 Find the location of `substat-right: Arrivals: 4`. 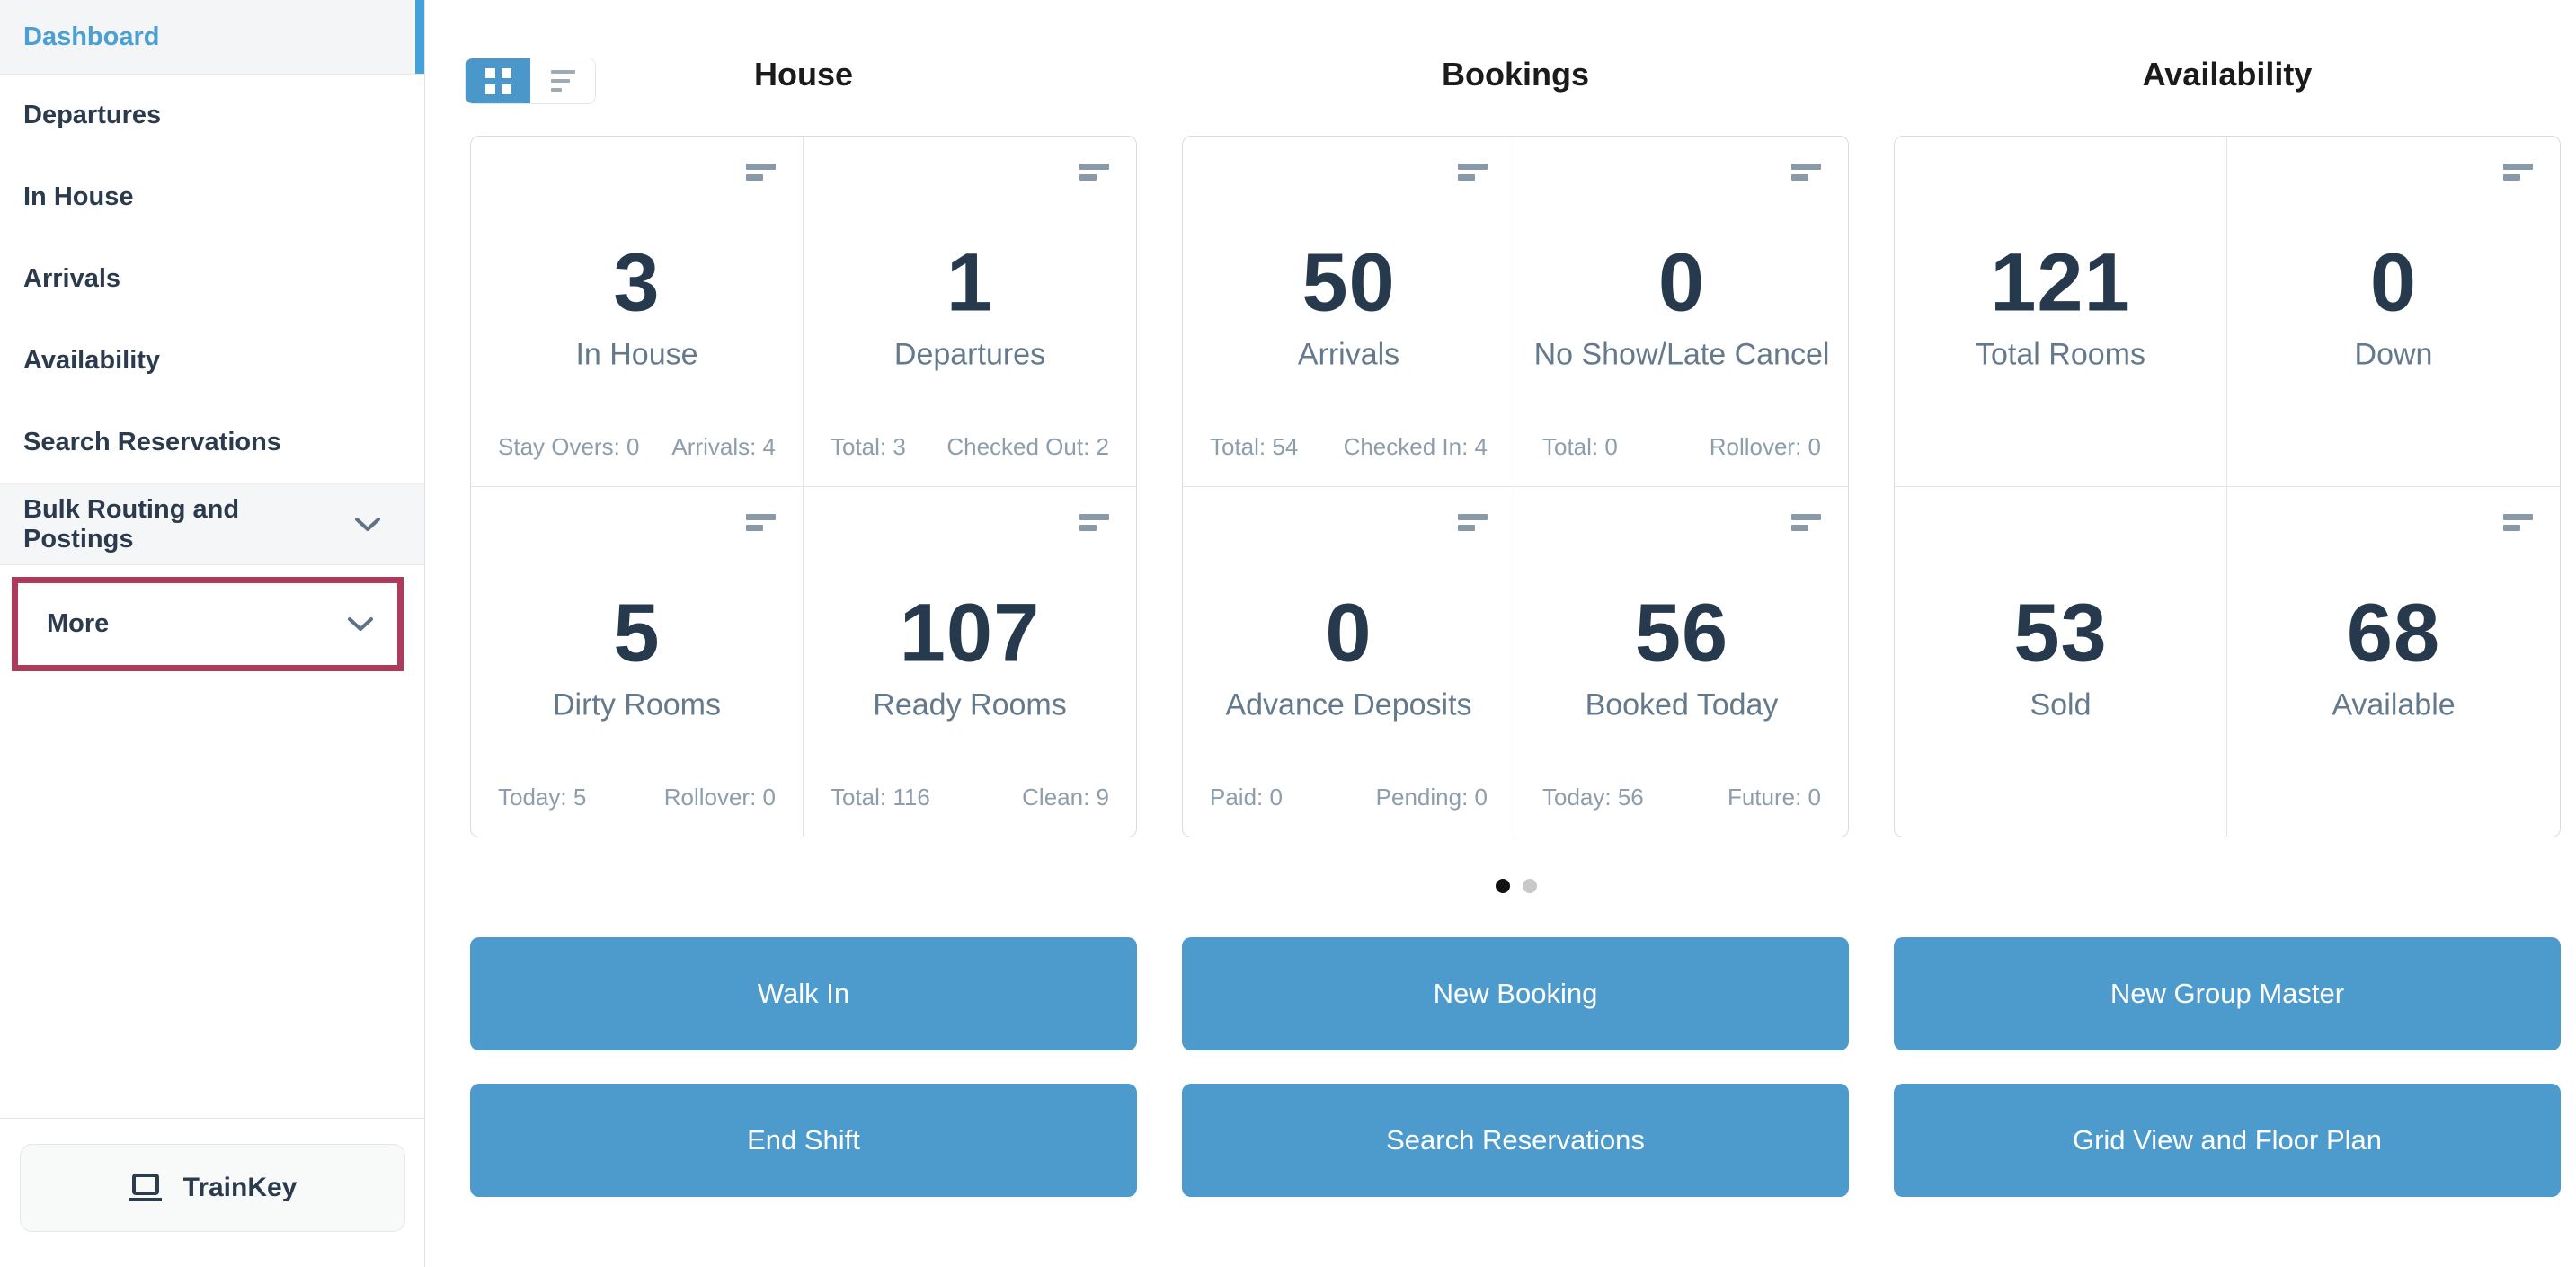

substat-right: Arrivals: 4 is located at coordinates (723, 446).